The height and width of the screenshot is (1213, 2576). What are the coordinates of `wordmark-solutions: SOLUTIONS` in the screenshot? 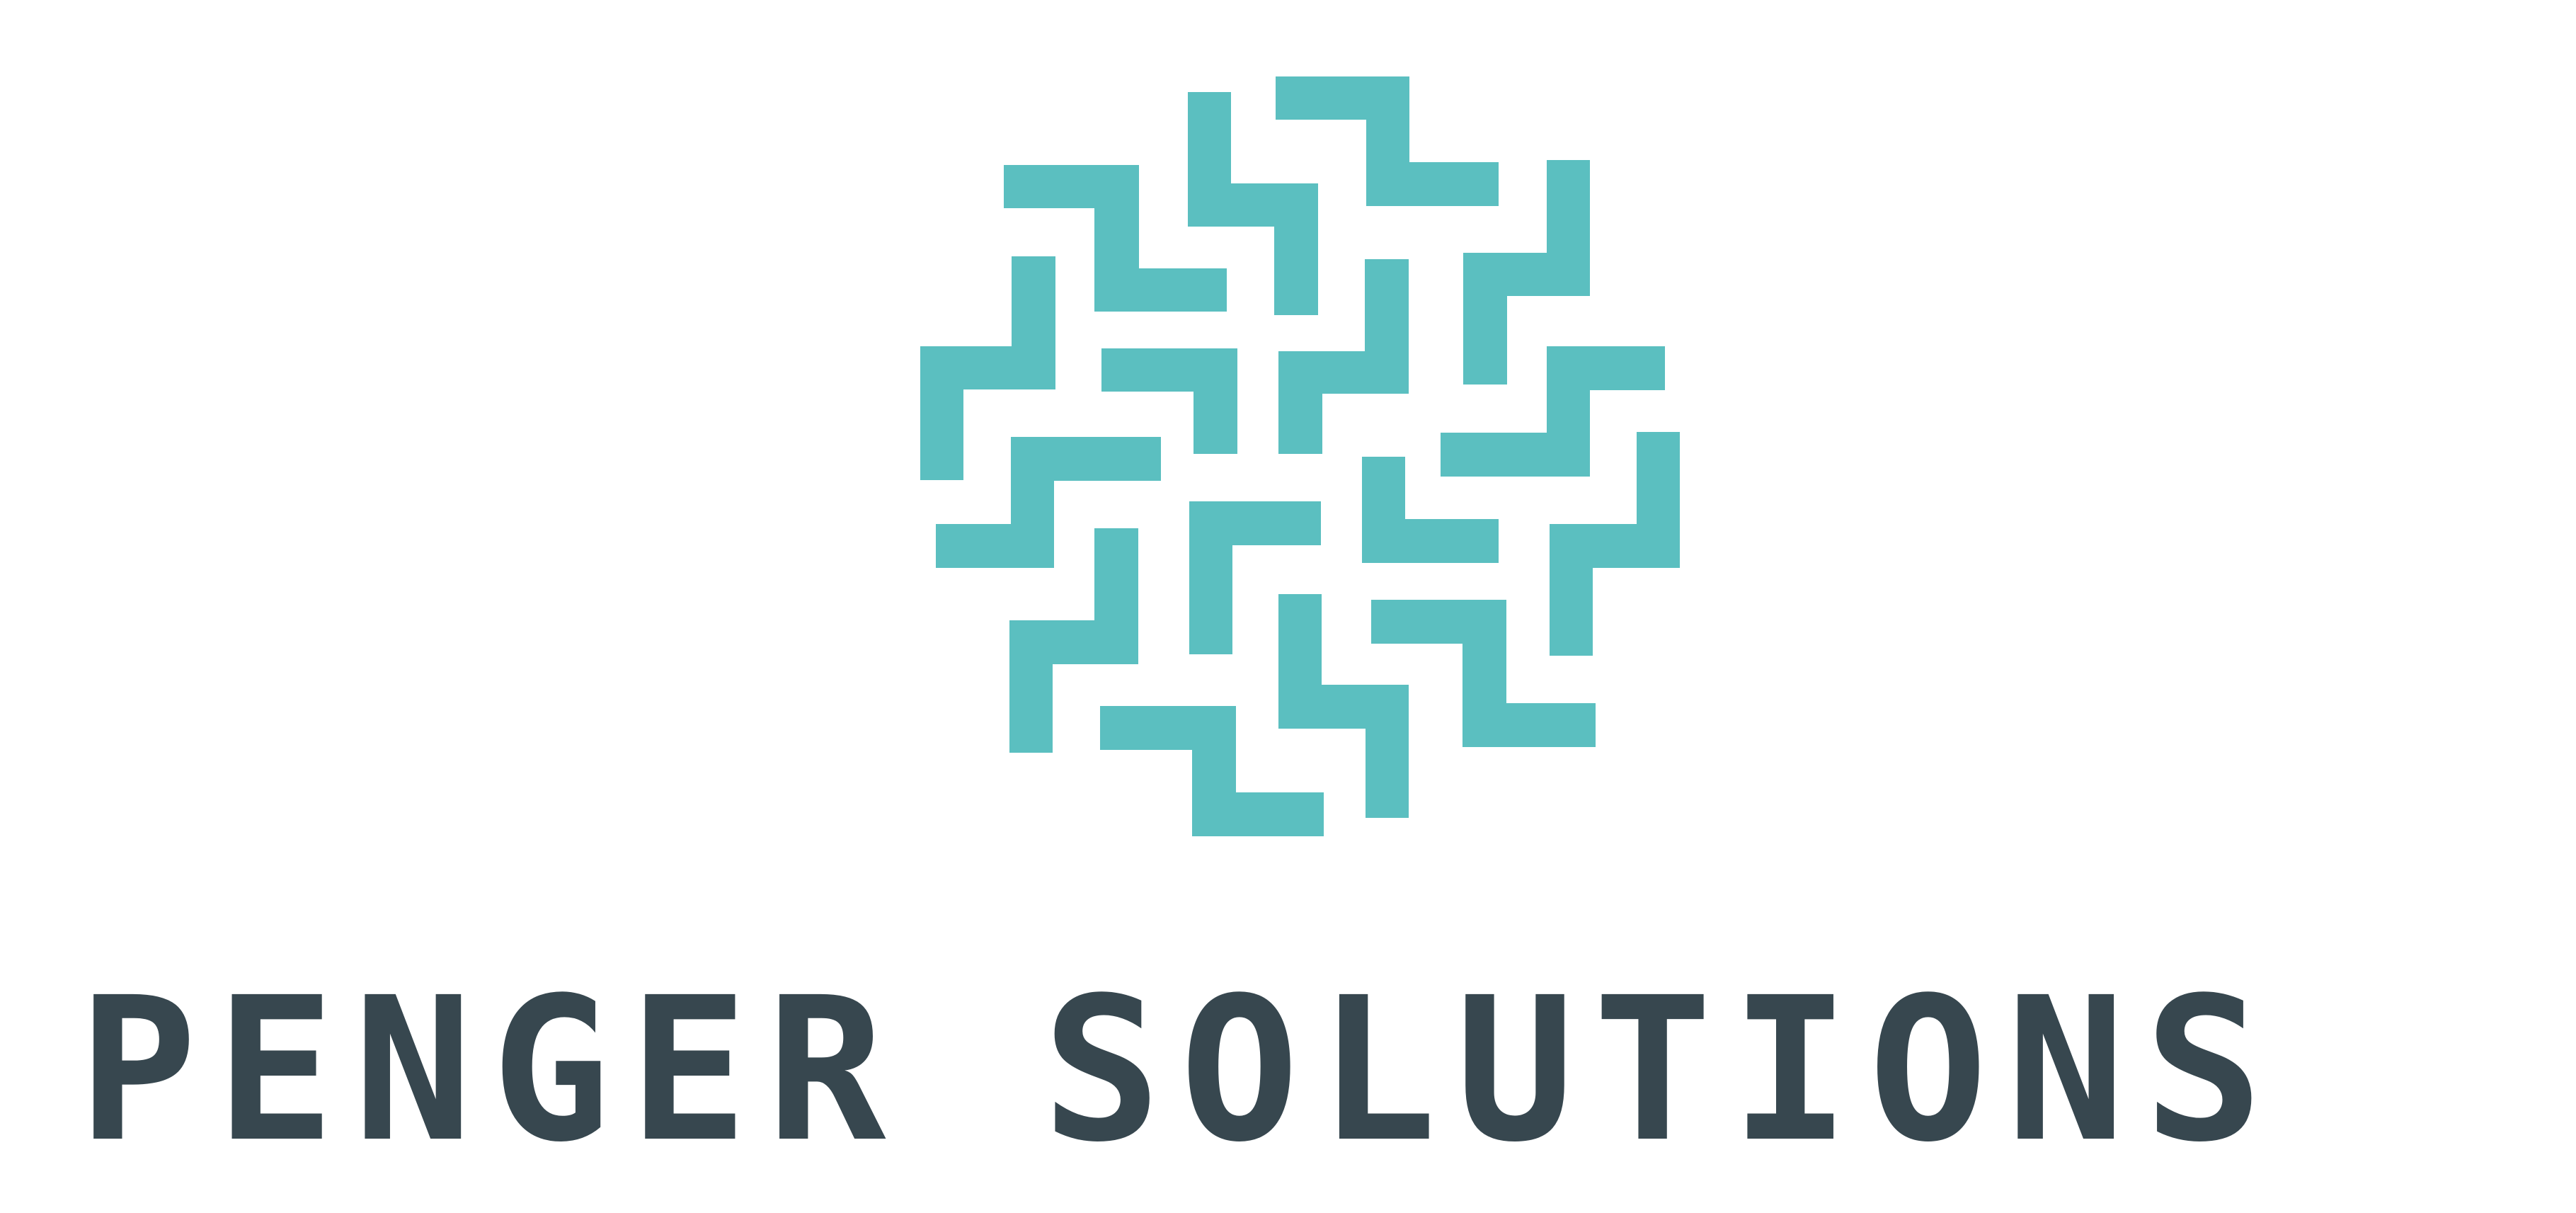 It's located at (1662, 1070).